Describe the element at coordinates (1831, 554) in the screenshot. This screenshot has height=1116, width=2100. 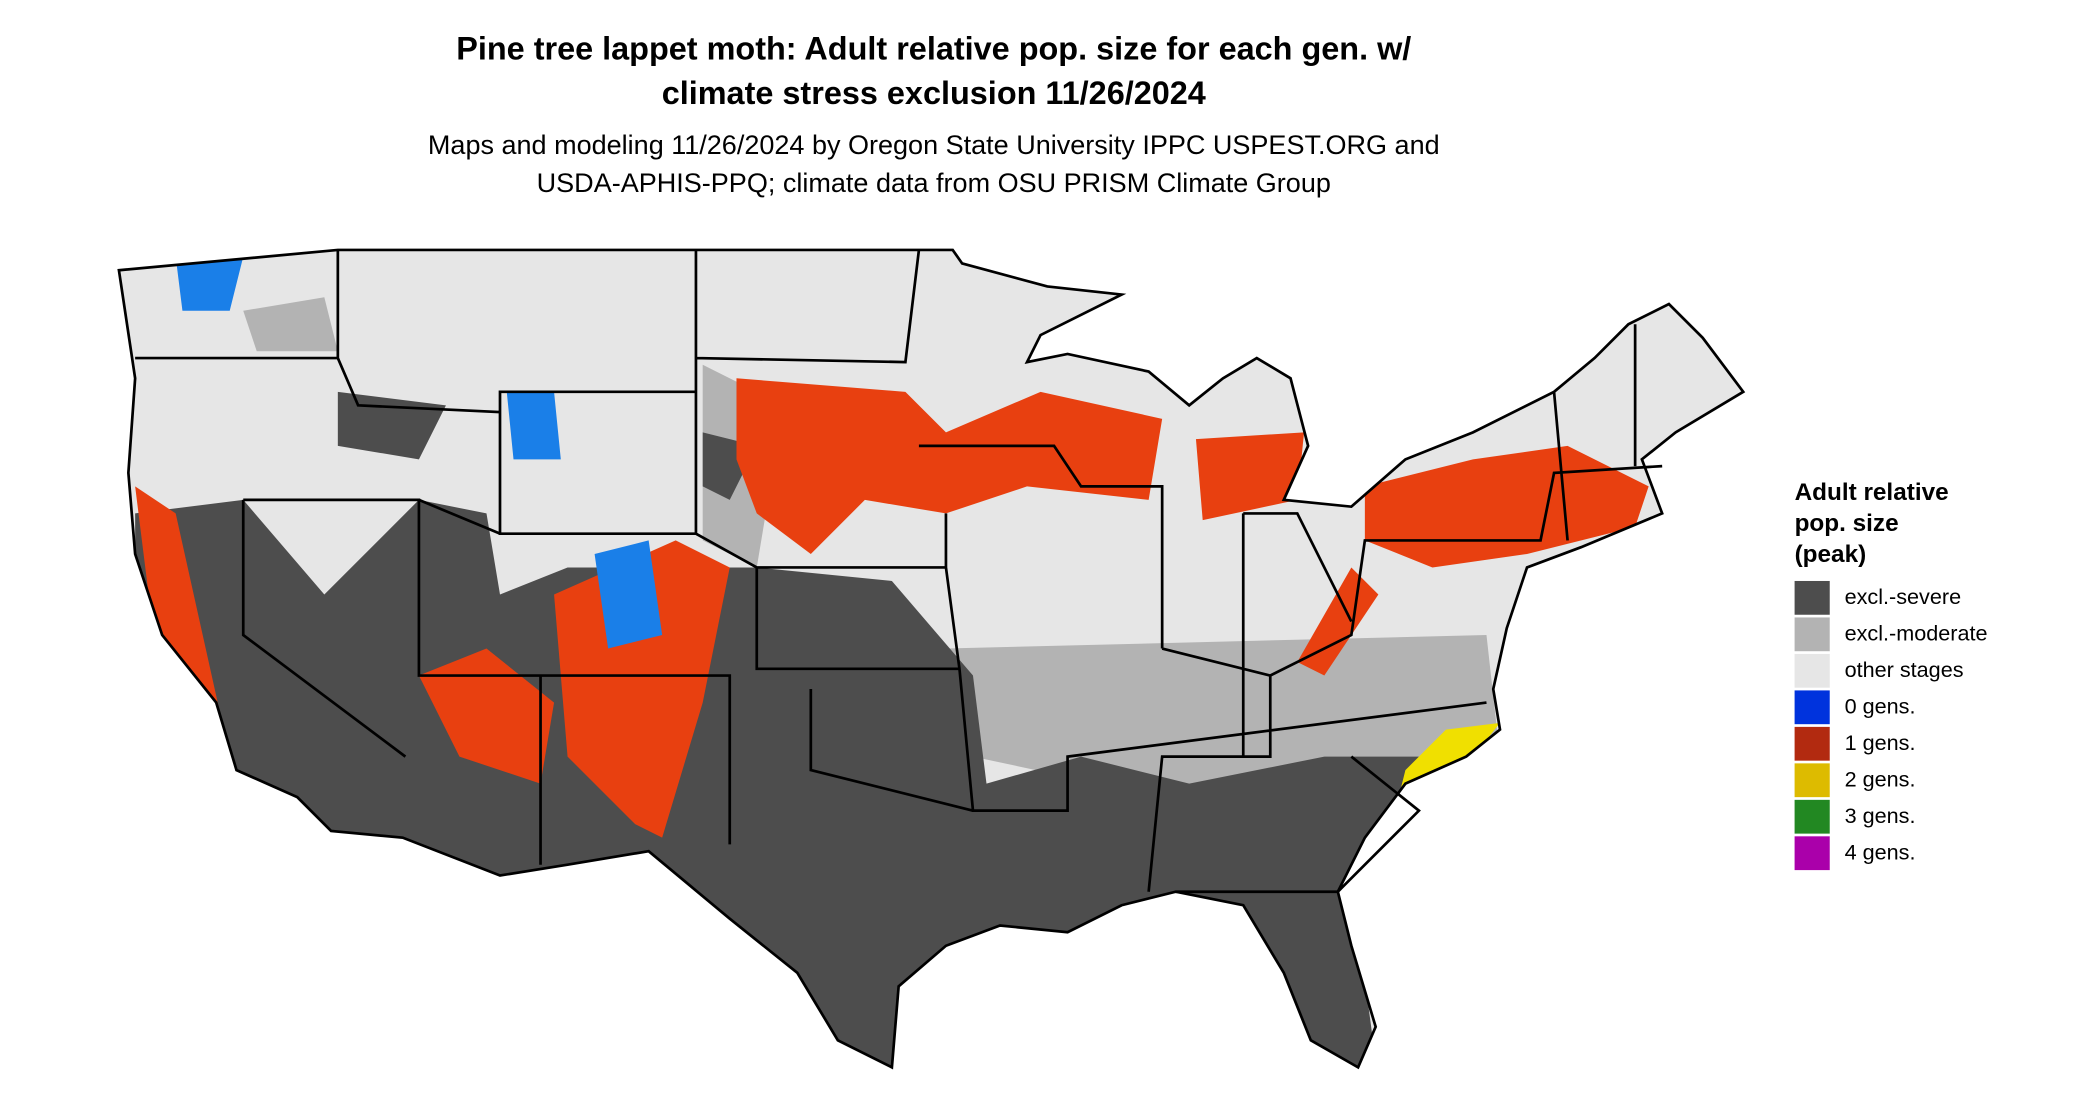
I see `legend-title: (peak)` at that location.